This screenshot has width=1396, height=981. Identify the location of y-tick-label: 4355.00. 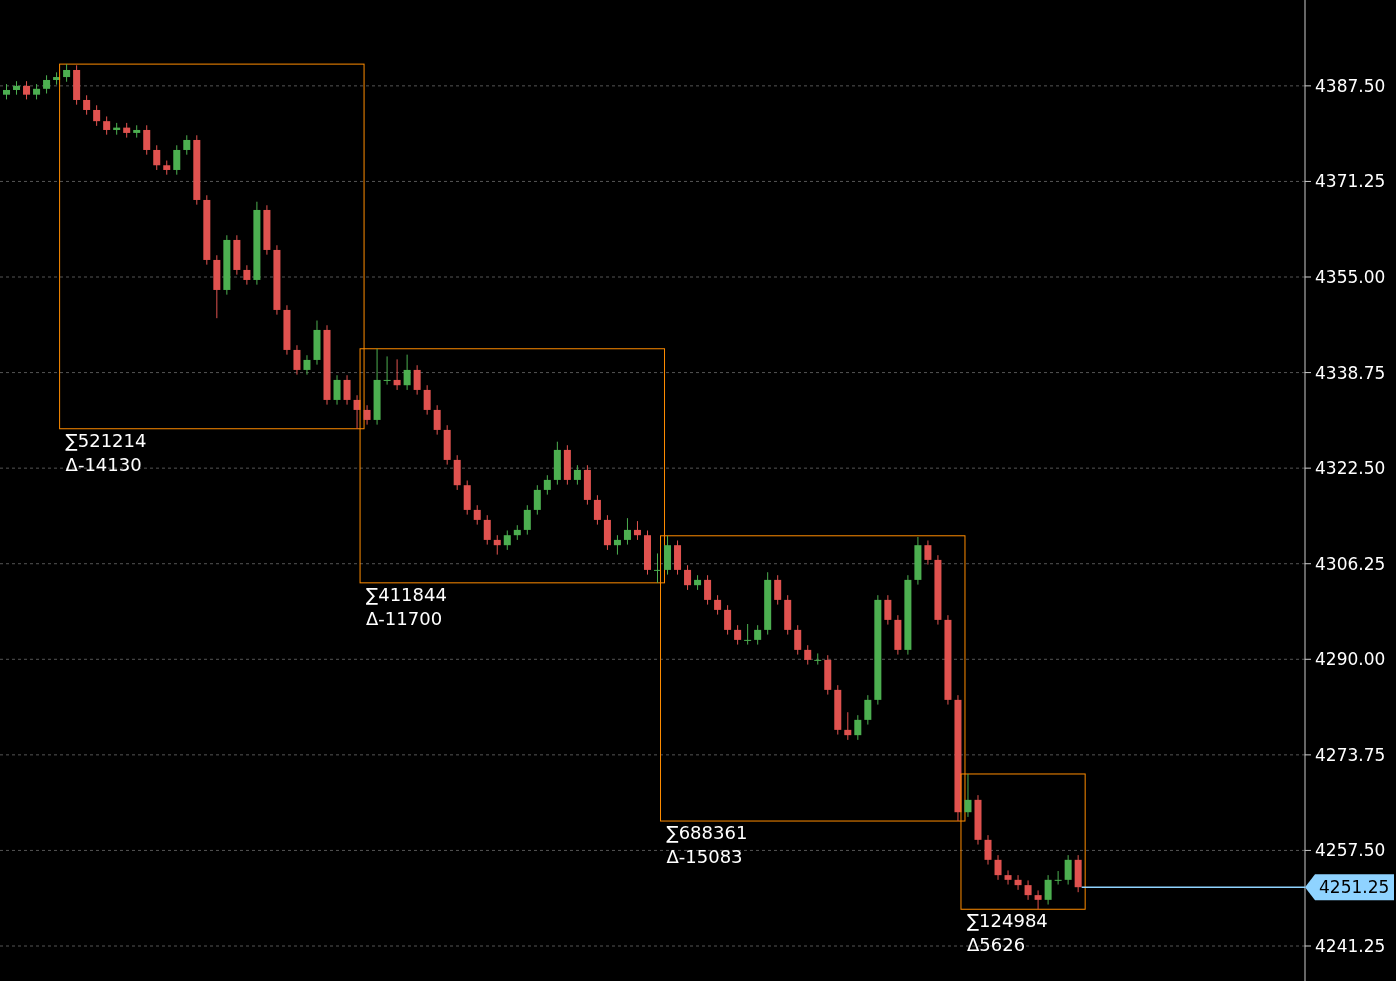
(1350, 276).